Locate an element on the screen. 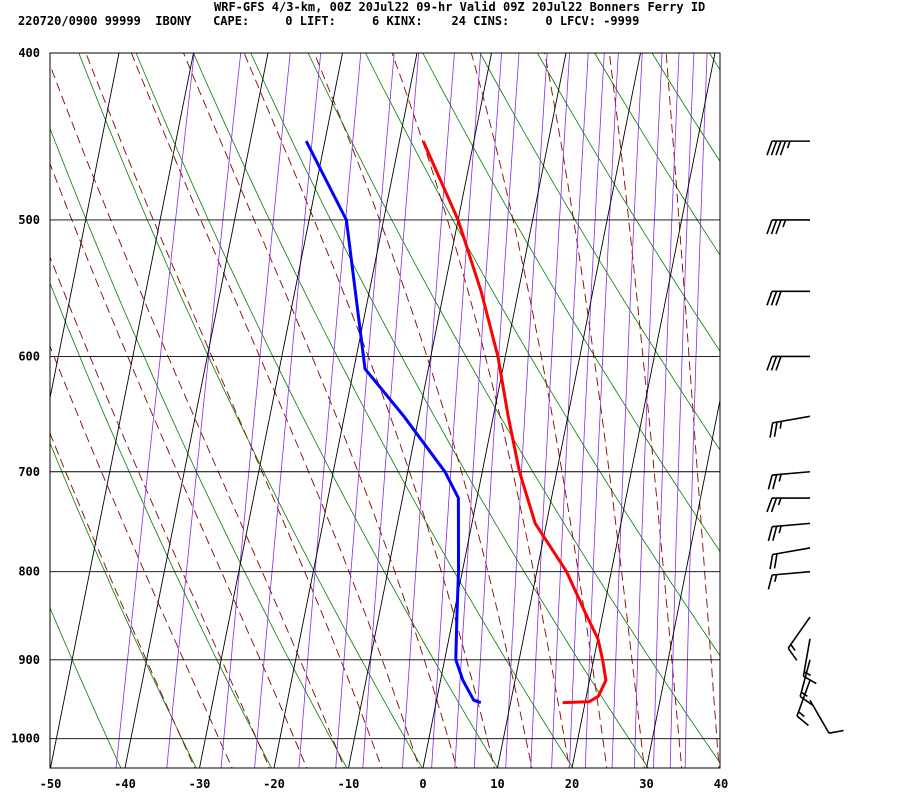 The height and width of the screenshot is (800, 900). x-tick-label: 0 is located at coordinates (422, 784).